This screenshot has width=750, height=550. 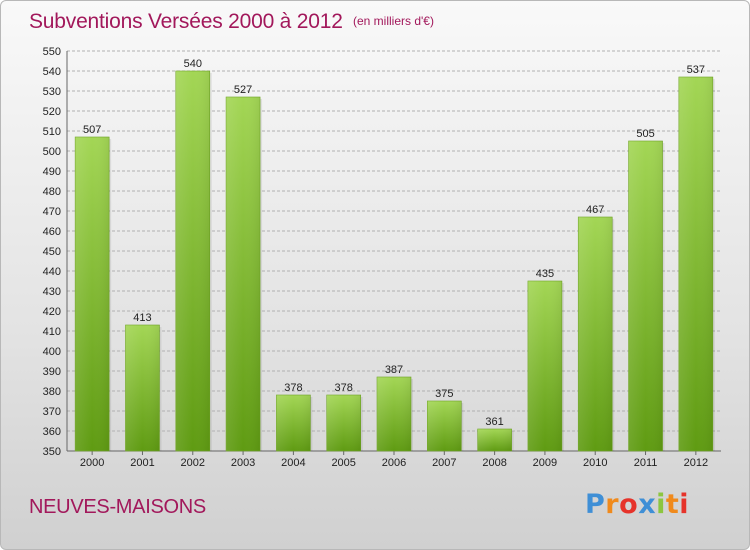 I want to click on y-tick-label: 490, so click(x=52, y=172).